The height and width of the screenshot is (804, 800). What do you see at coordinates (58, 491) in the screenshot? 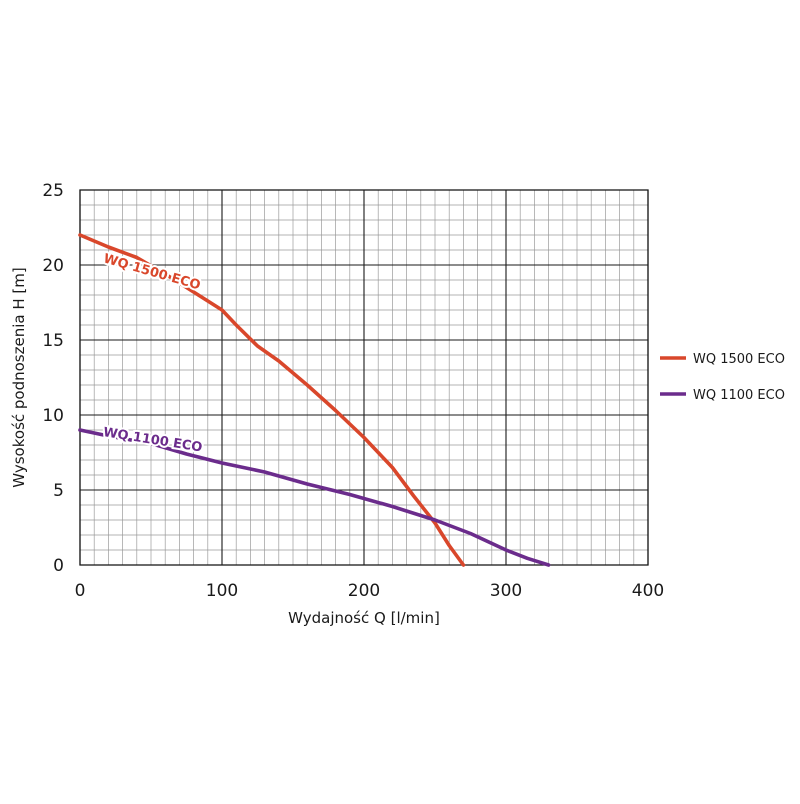
I see `y-tick-label: 5` at bounding box center [58, 491].